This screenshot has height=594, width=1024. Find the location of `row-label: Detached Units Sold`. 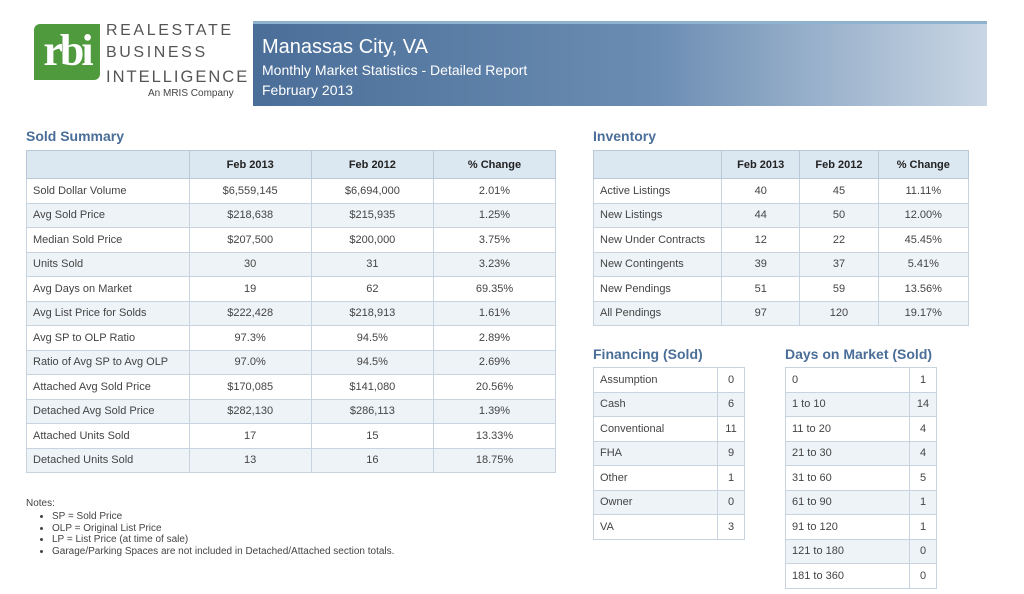

row-label: Detached Units Sold is located at coordinates (108, 460).